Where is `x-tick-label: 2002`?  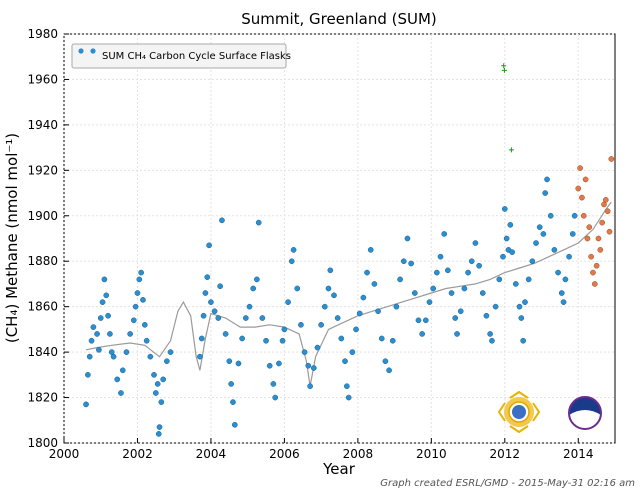
x-tick-label: 2002 is located at coordinates (137, 454).